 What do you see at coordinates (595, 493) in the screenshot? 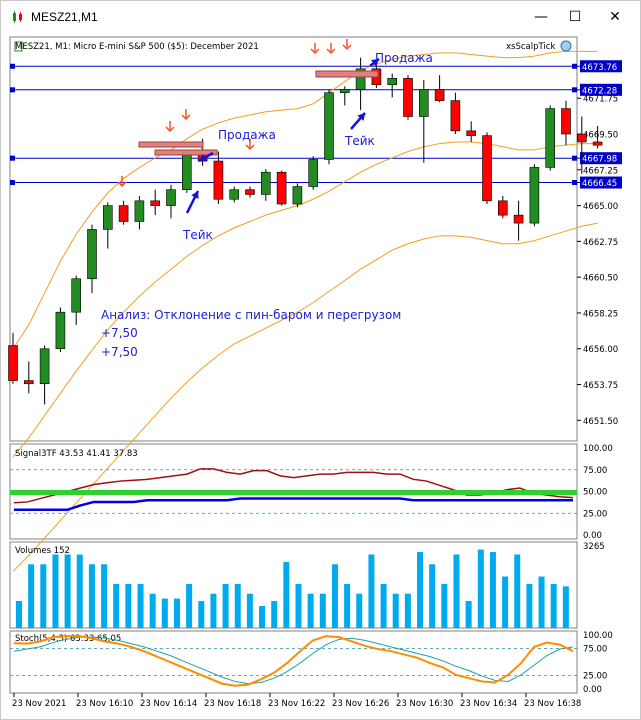
I see `signal-axis-tick: 50.00` at bounding box center [595, 493].